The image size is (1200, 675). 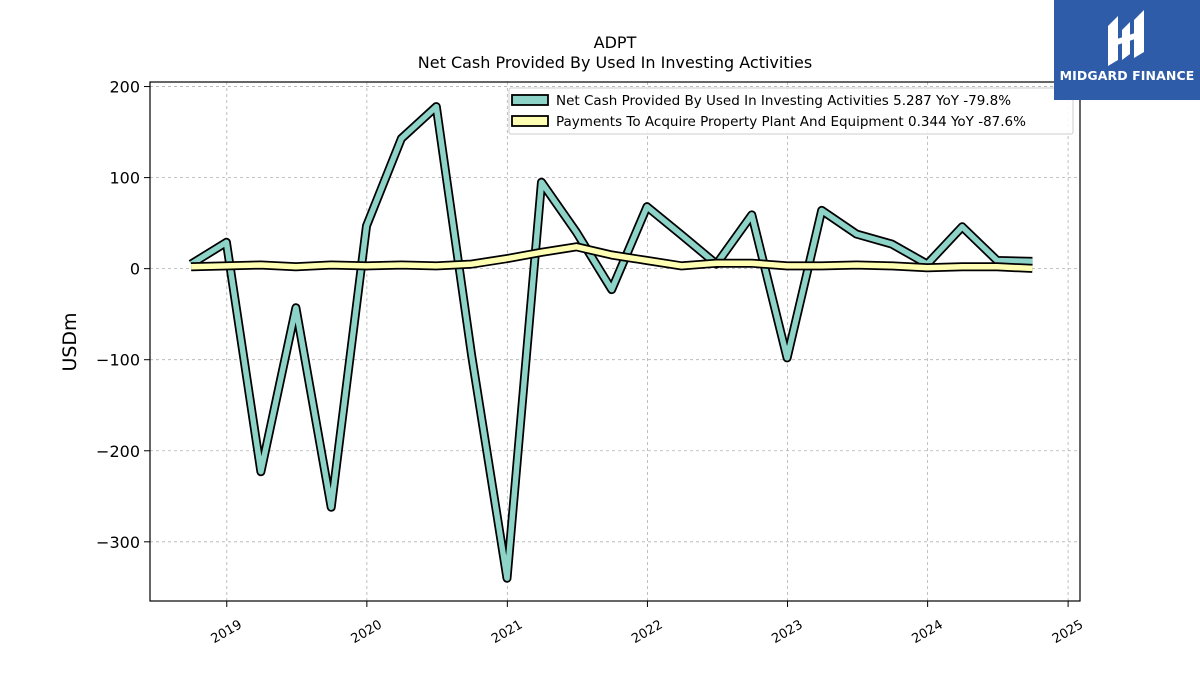 What do you see at coordinates (647, 632) in the screenshot?
I see `x-tick-label: 2022` at bounding box center [647, 632].